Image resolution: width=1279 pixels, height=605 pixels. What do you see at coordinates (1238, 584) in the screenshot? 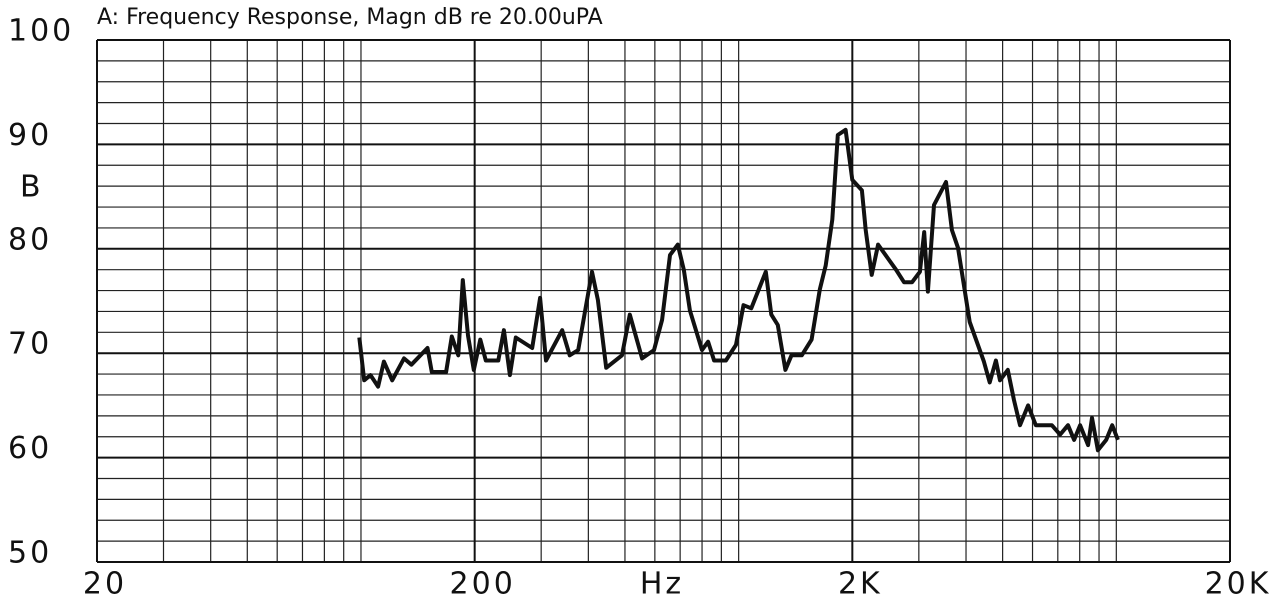
I see `x-tick-label: 20K` at bounding box center [1238, 584].